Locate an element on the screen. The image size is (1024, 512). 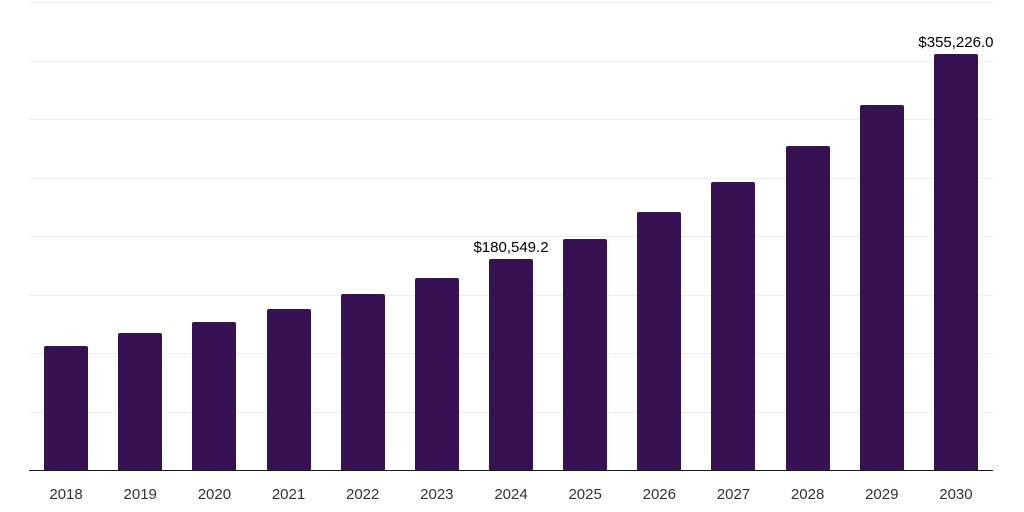
x-tick-label-2023: 2023 is located at coordinates (437, 494).